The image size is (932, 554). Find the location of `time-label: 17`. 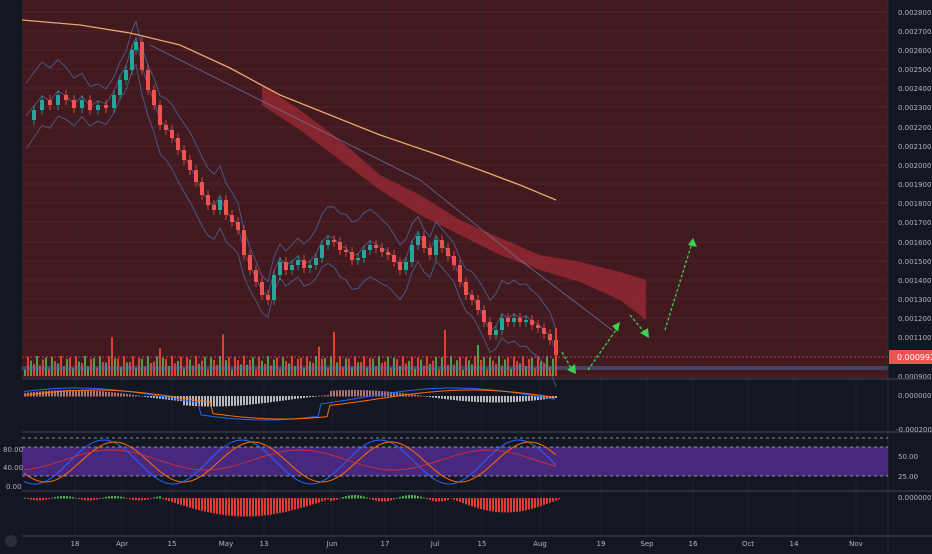

time-label: 17 is located at coordinates (385, 544).